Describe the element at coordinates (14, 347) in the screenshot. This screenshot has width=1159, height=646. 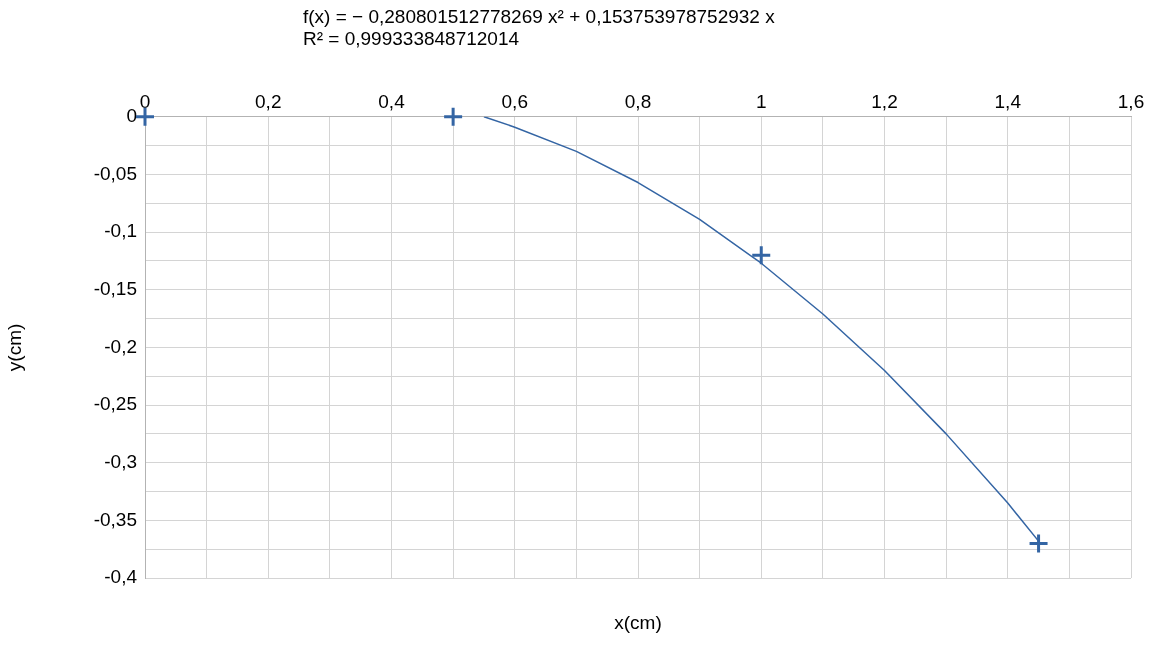
I see `y-axis-title: y(cm)` at that location.